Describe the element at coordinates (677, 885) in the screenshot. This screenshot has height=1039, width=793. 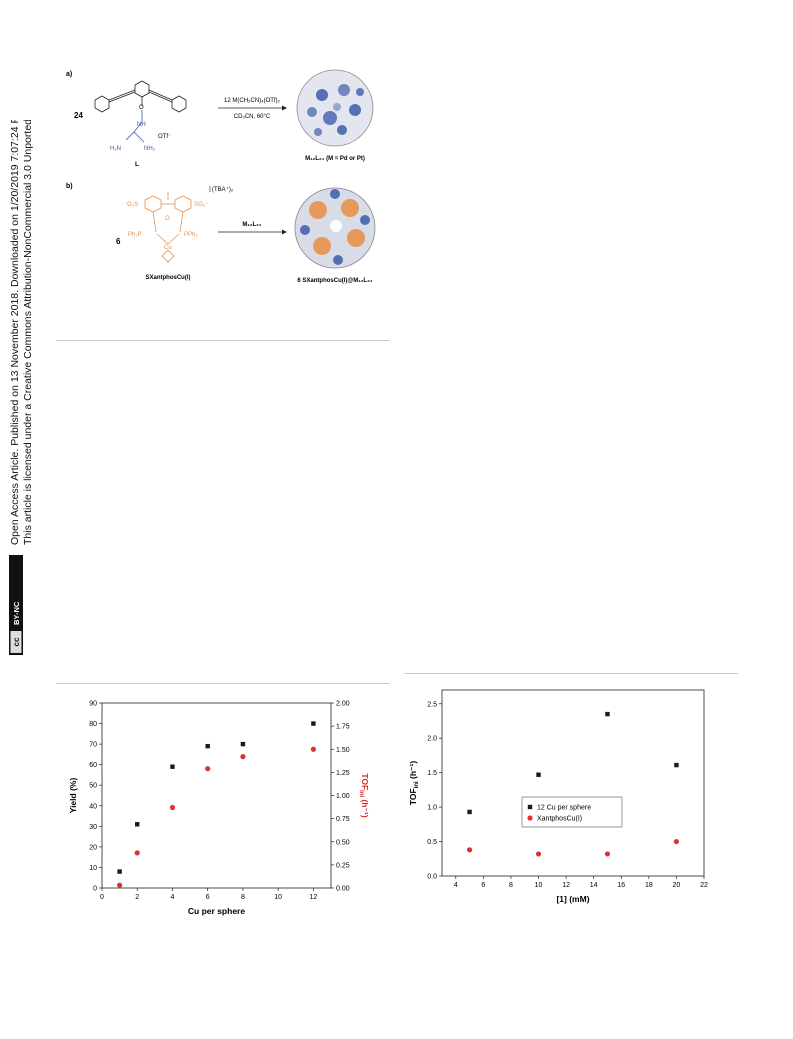
I see `x-tick-label: 20` at that location.